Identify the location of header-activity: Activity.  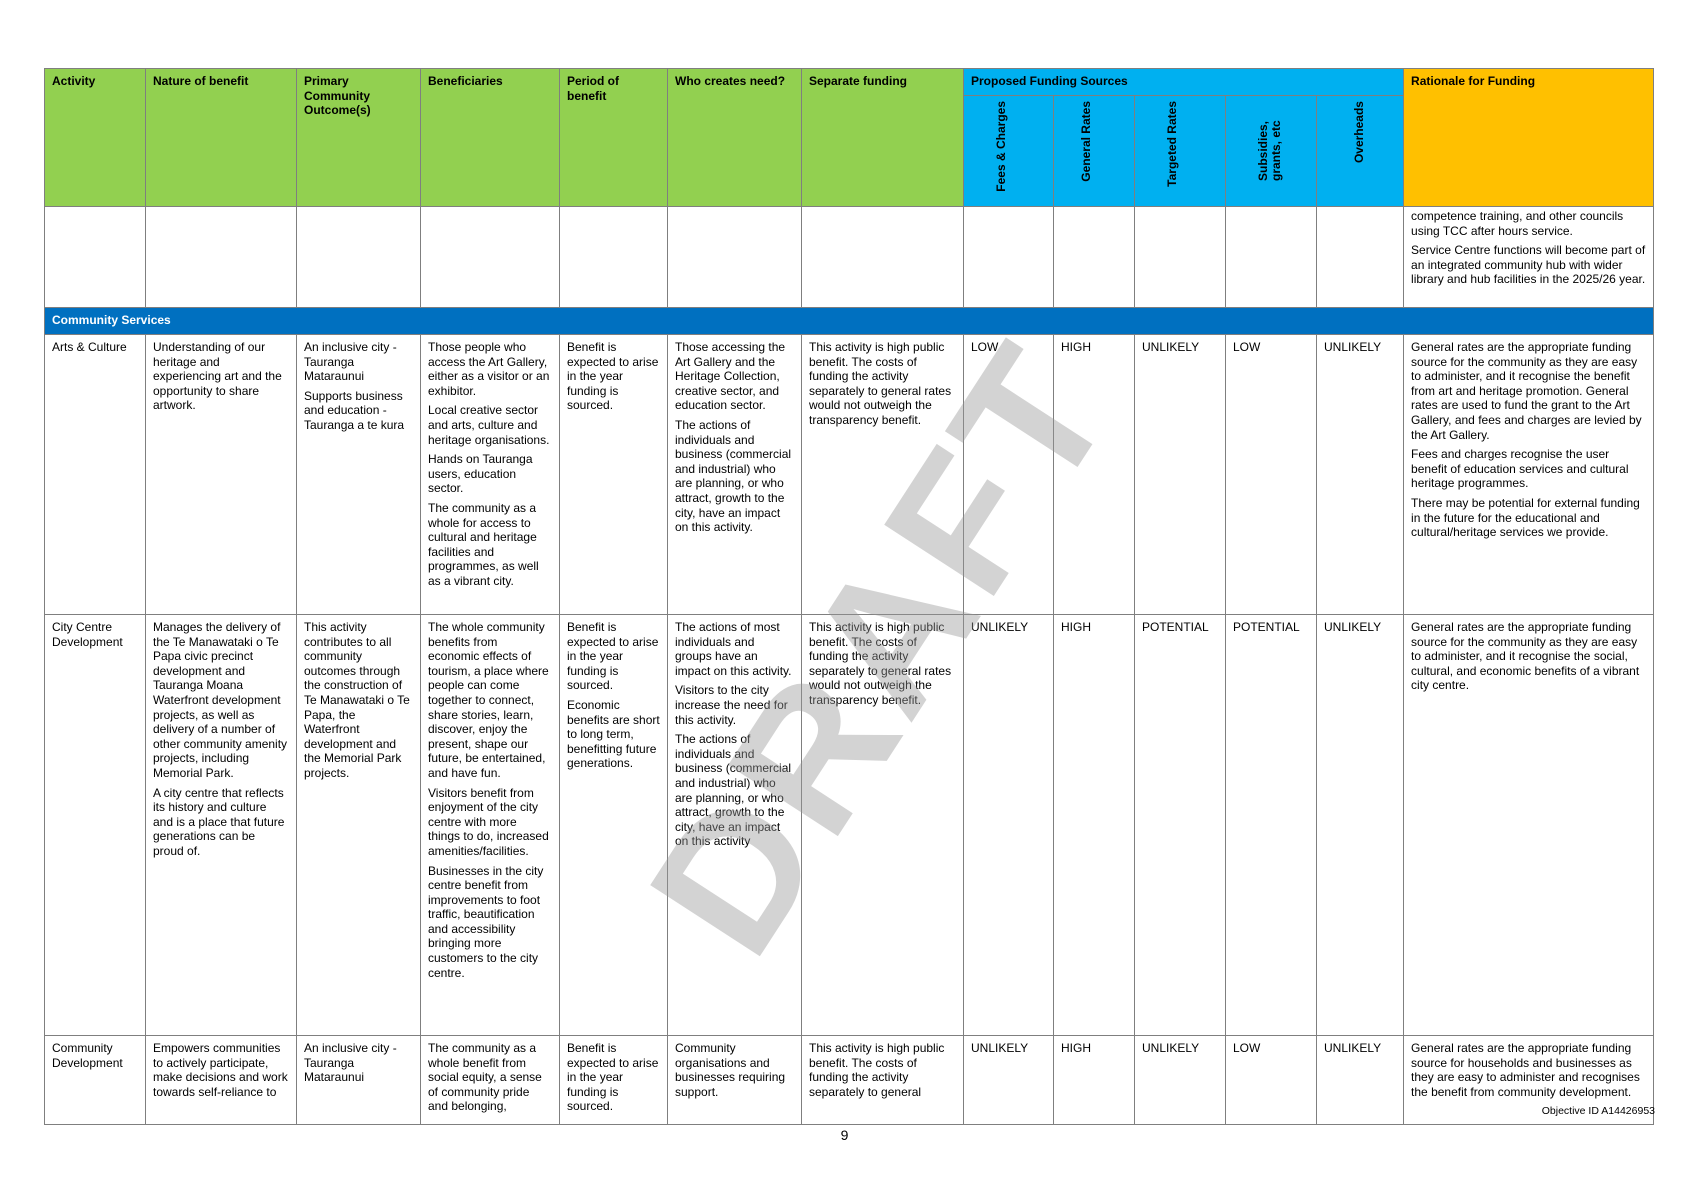
(95, 137).